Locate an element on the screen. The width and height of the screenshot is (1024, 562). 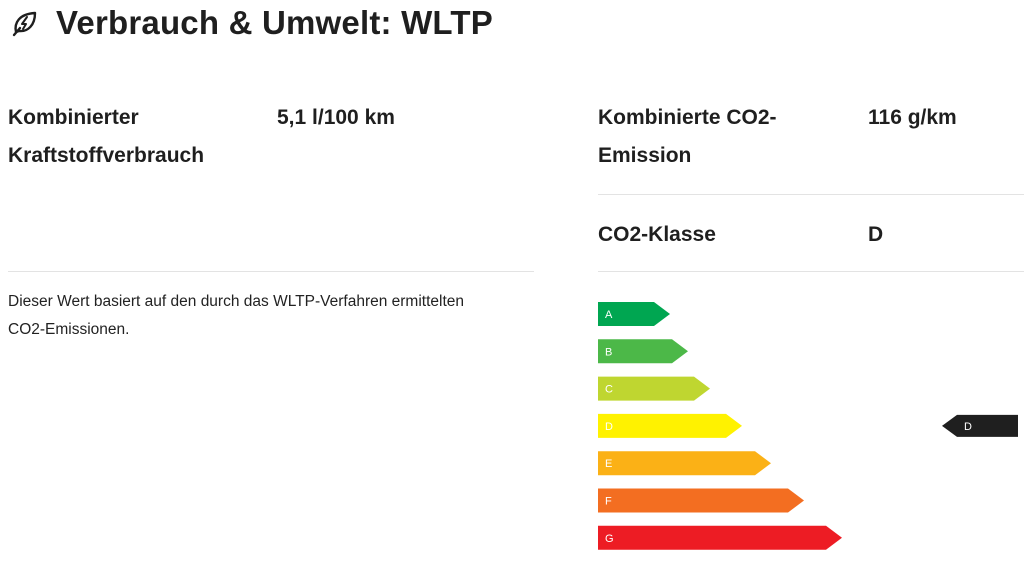
efficiency-class-e: E is located at coordinates (684, 463).